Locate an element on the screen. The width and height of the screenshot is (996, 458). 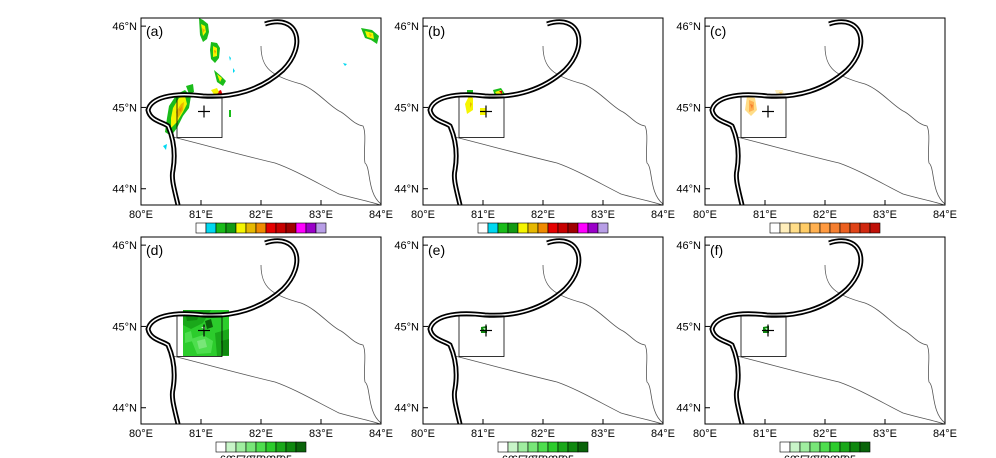
domain-box is located at coordinates (199, 336).